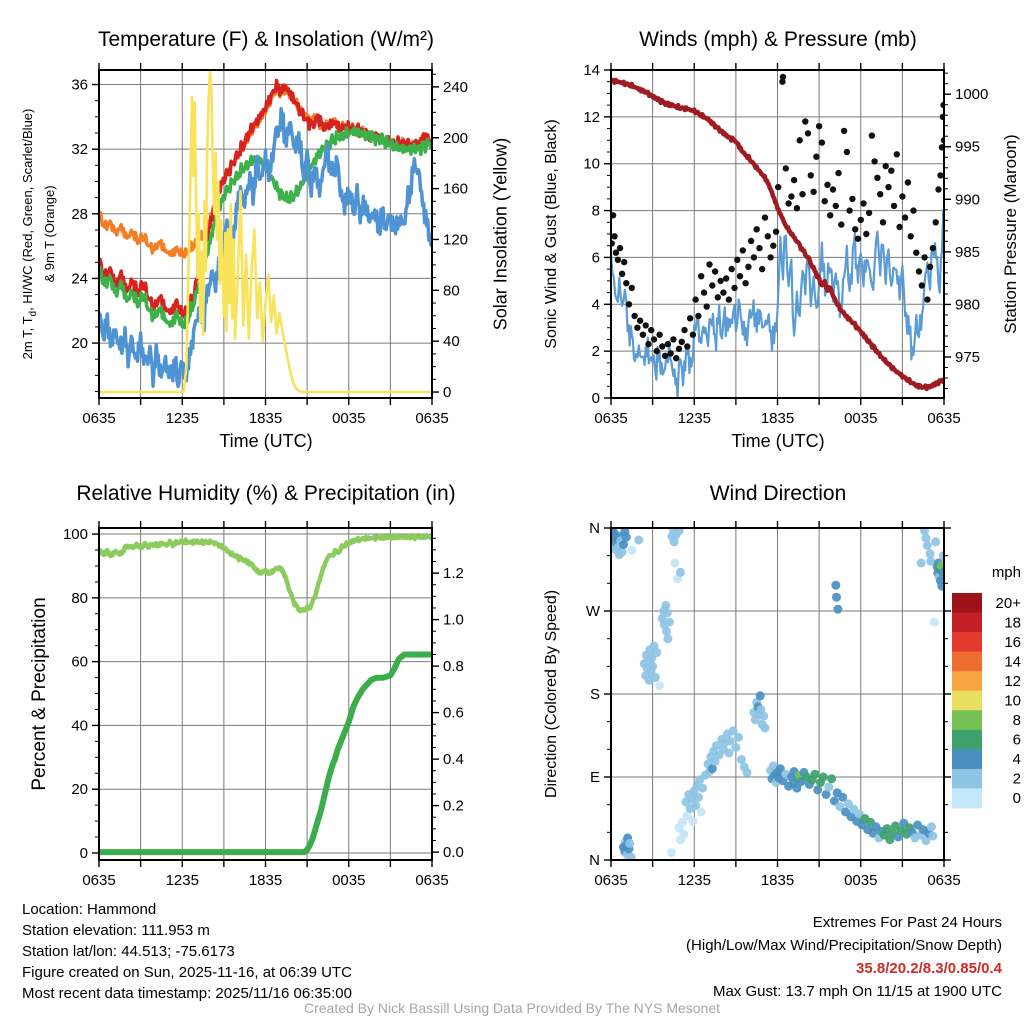 The height and width of the screenshot is (1024, 1024). Describe the element at coordinates (79, 85) in the screenshot. I see `svg-text: 36` at that location.